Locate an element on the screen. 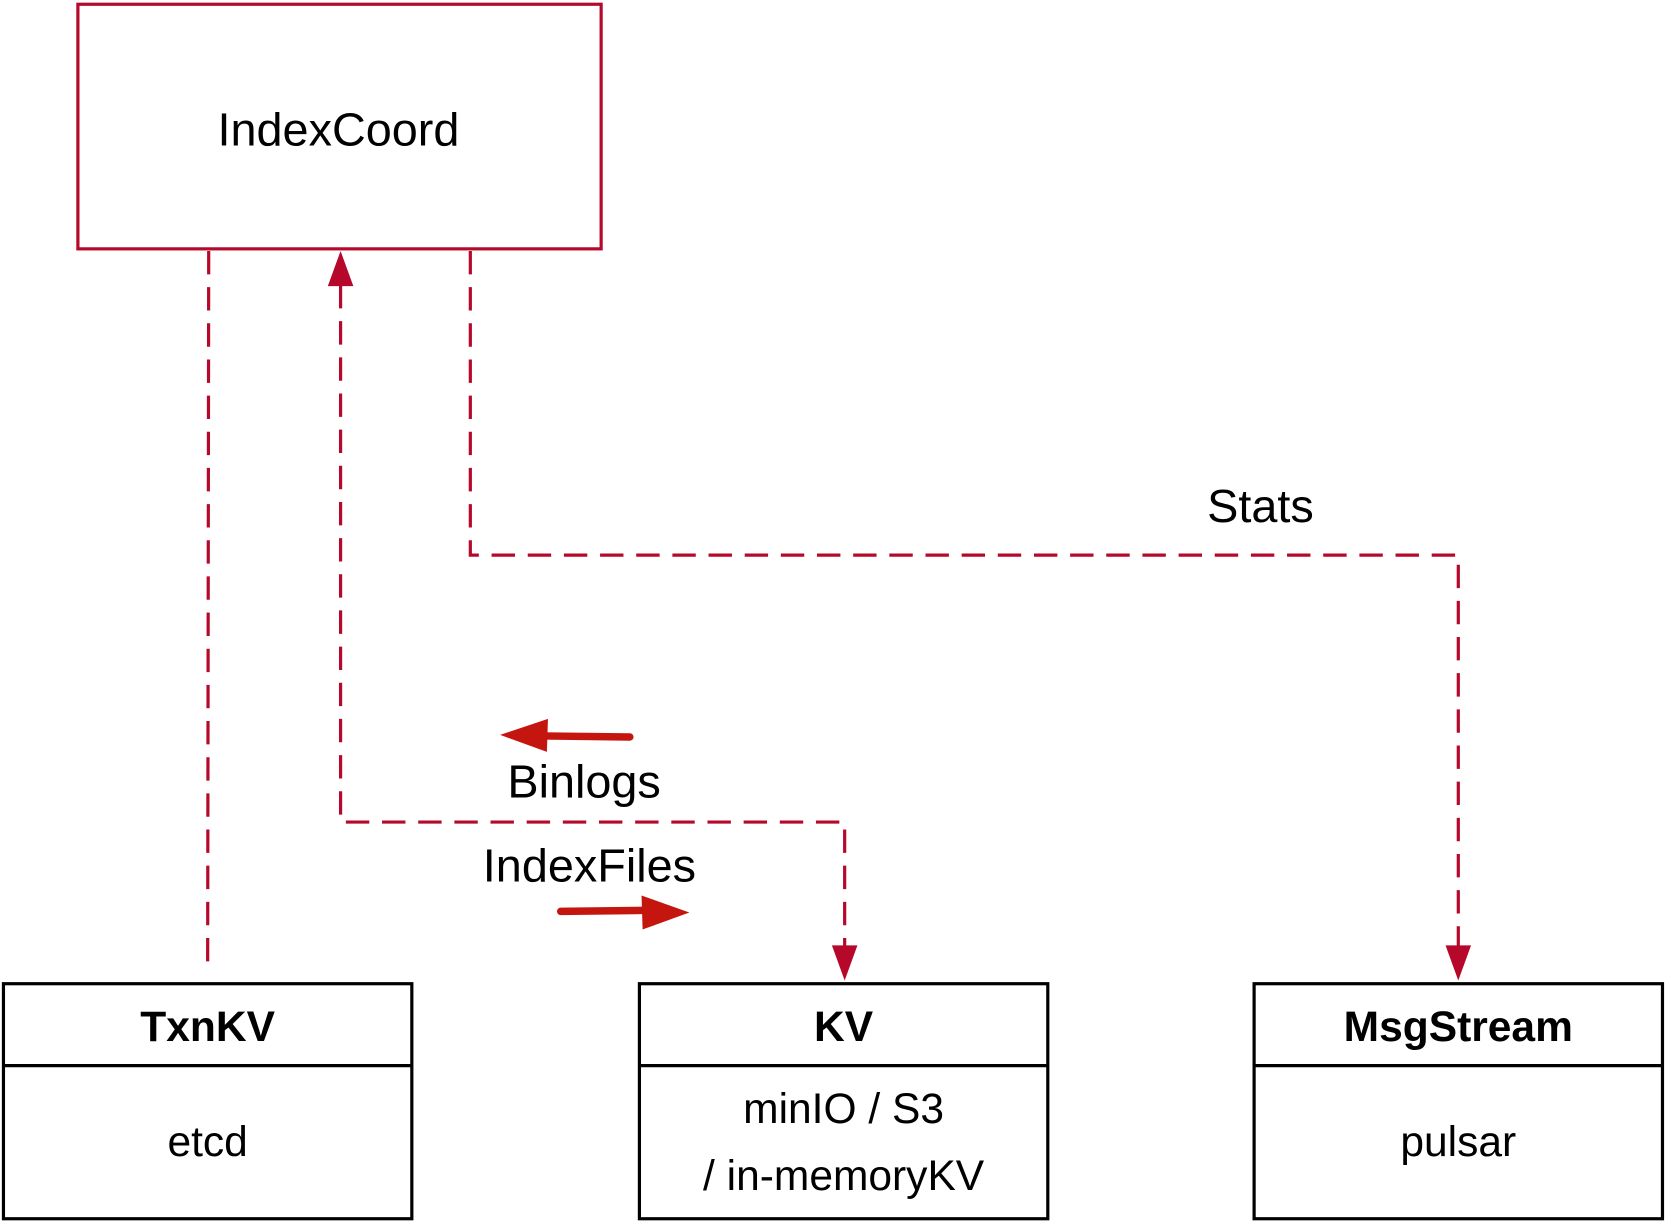  stats-label: Stats is located at coordinates (1260, 506).